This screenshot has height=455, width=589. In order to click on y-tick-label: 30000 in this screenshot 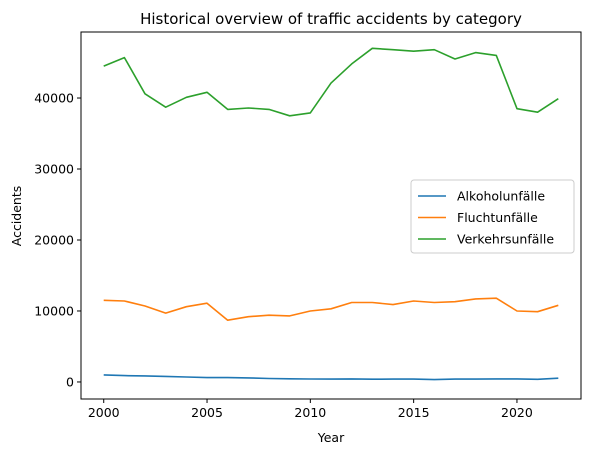, I will do `click(54, 169)`.